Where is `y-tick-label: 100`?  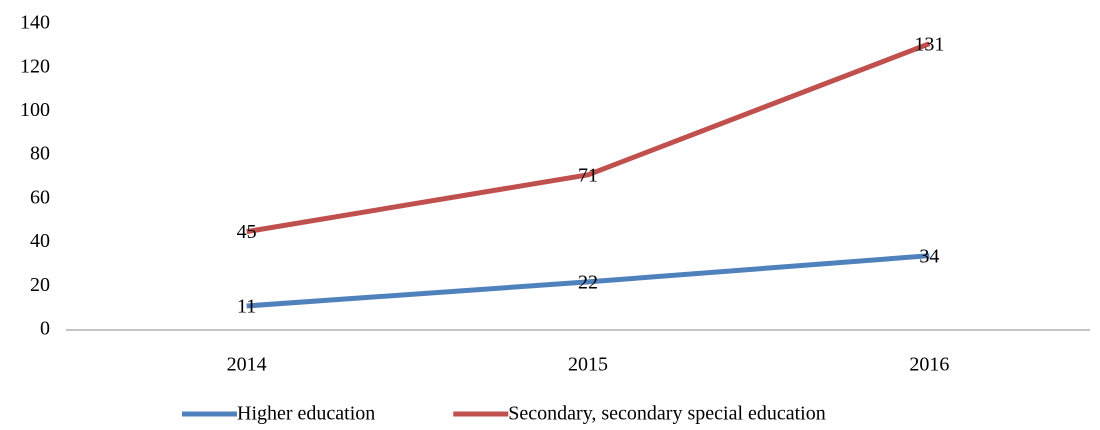 y-tick-label: 100 is located at coordinates (35, 110).